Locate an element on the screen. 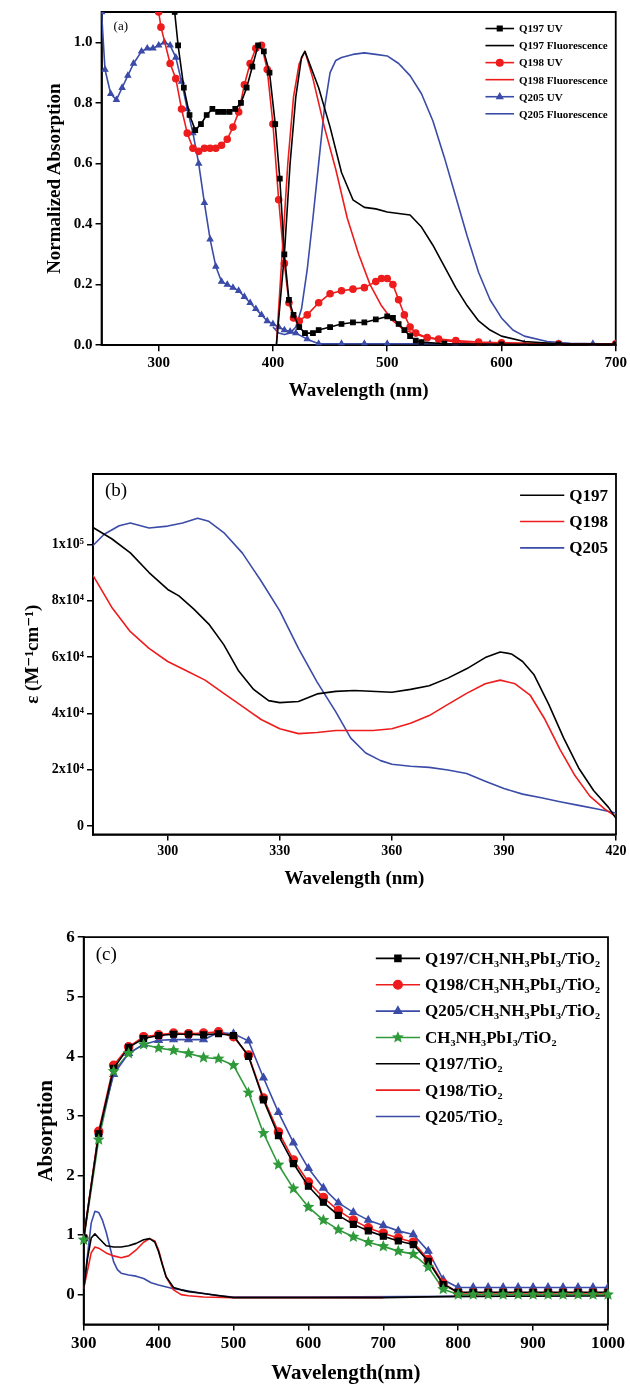 The width and height of the screenshot is (630, 1394). y-axis-title: Absorption is located at coordinates (45, 1130).